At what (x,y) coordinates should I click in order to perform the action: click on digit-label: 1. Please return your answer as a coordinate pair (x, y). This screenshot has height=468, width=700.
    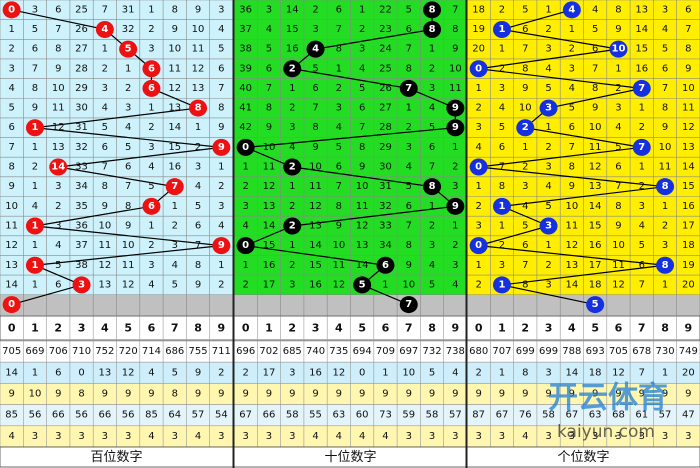
    Looking at the image, I should click on (269, 328).